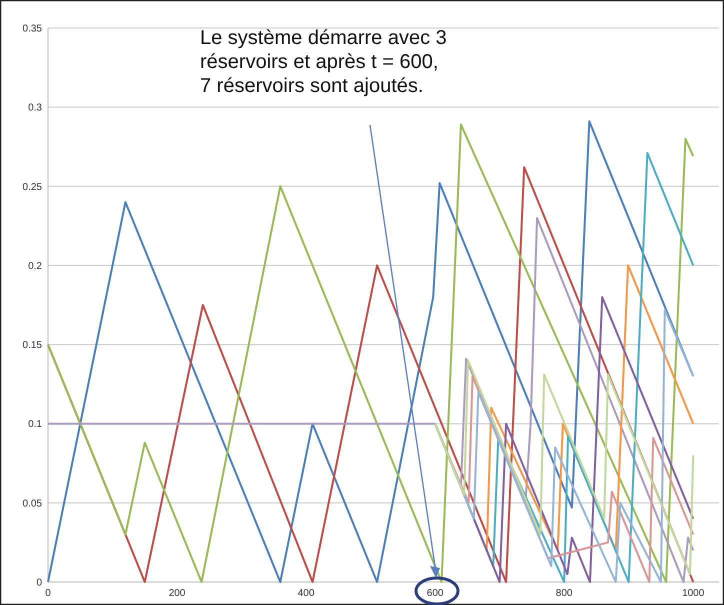  I want to click on annotation: Le système démarre avec 3 réservoirs et après t = 600, 7 réservoirs sont ajoutés., so click(323, 62).